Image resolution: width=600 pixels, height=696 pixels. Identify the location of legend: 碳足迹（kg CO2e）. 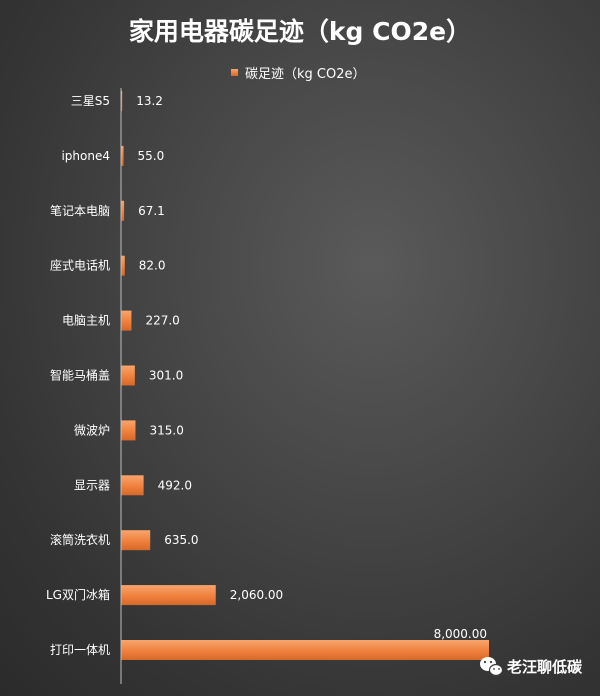
(298, 74).